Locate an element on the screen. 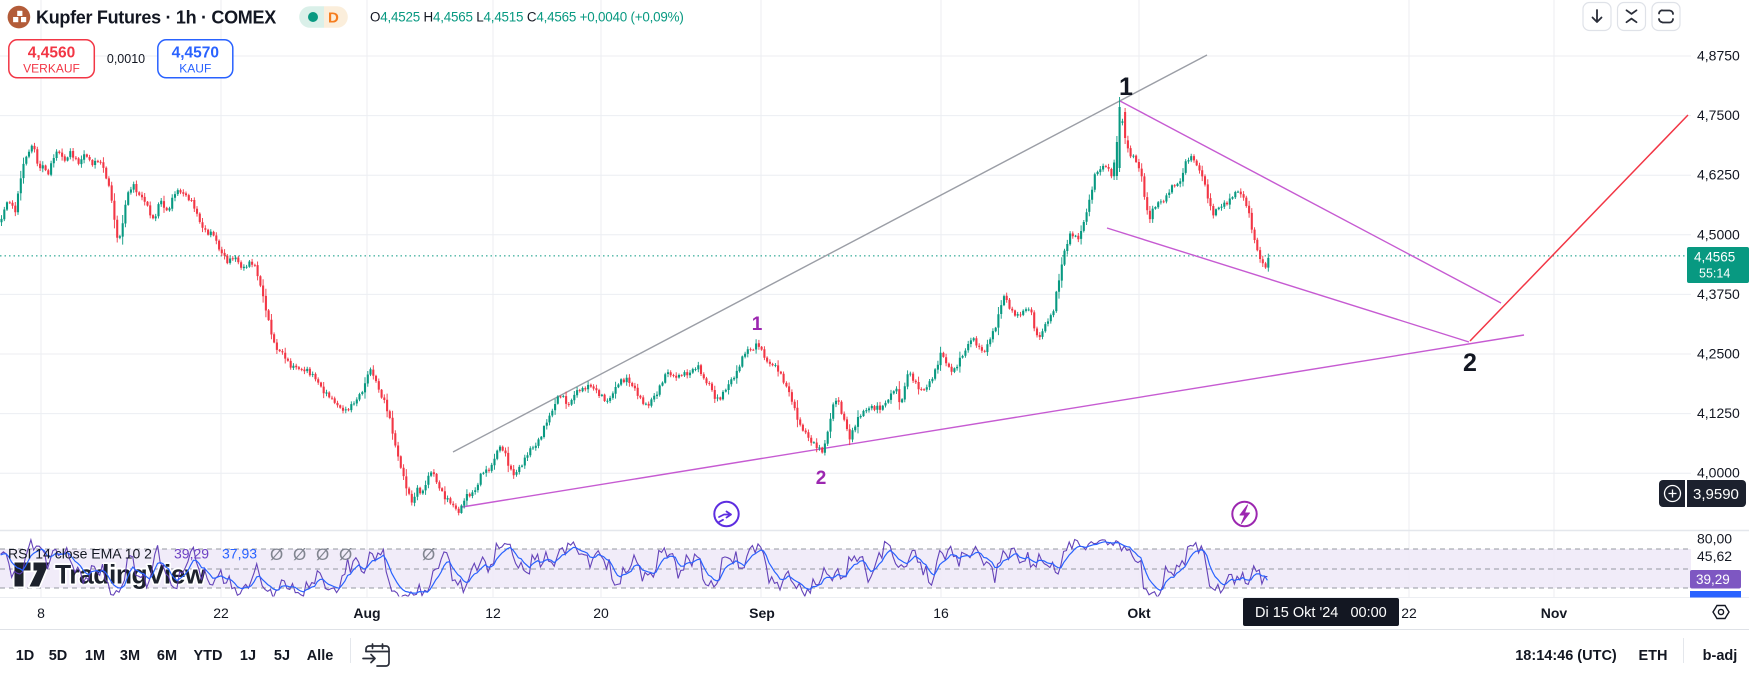  svg-text: 12 is located at coordinates (493, 613).